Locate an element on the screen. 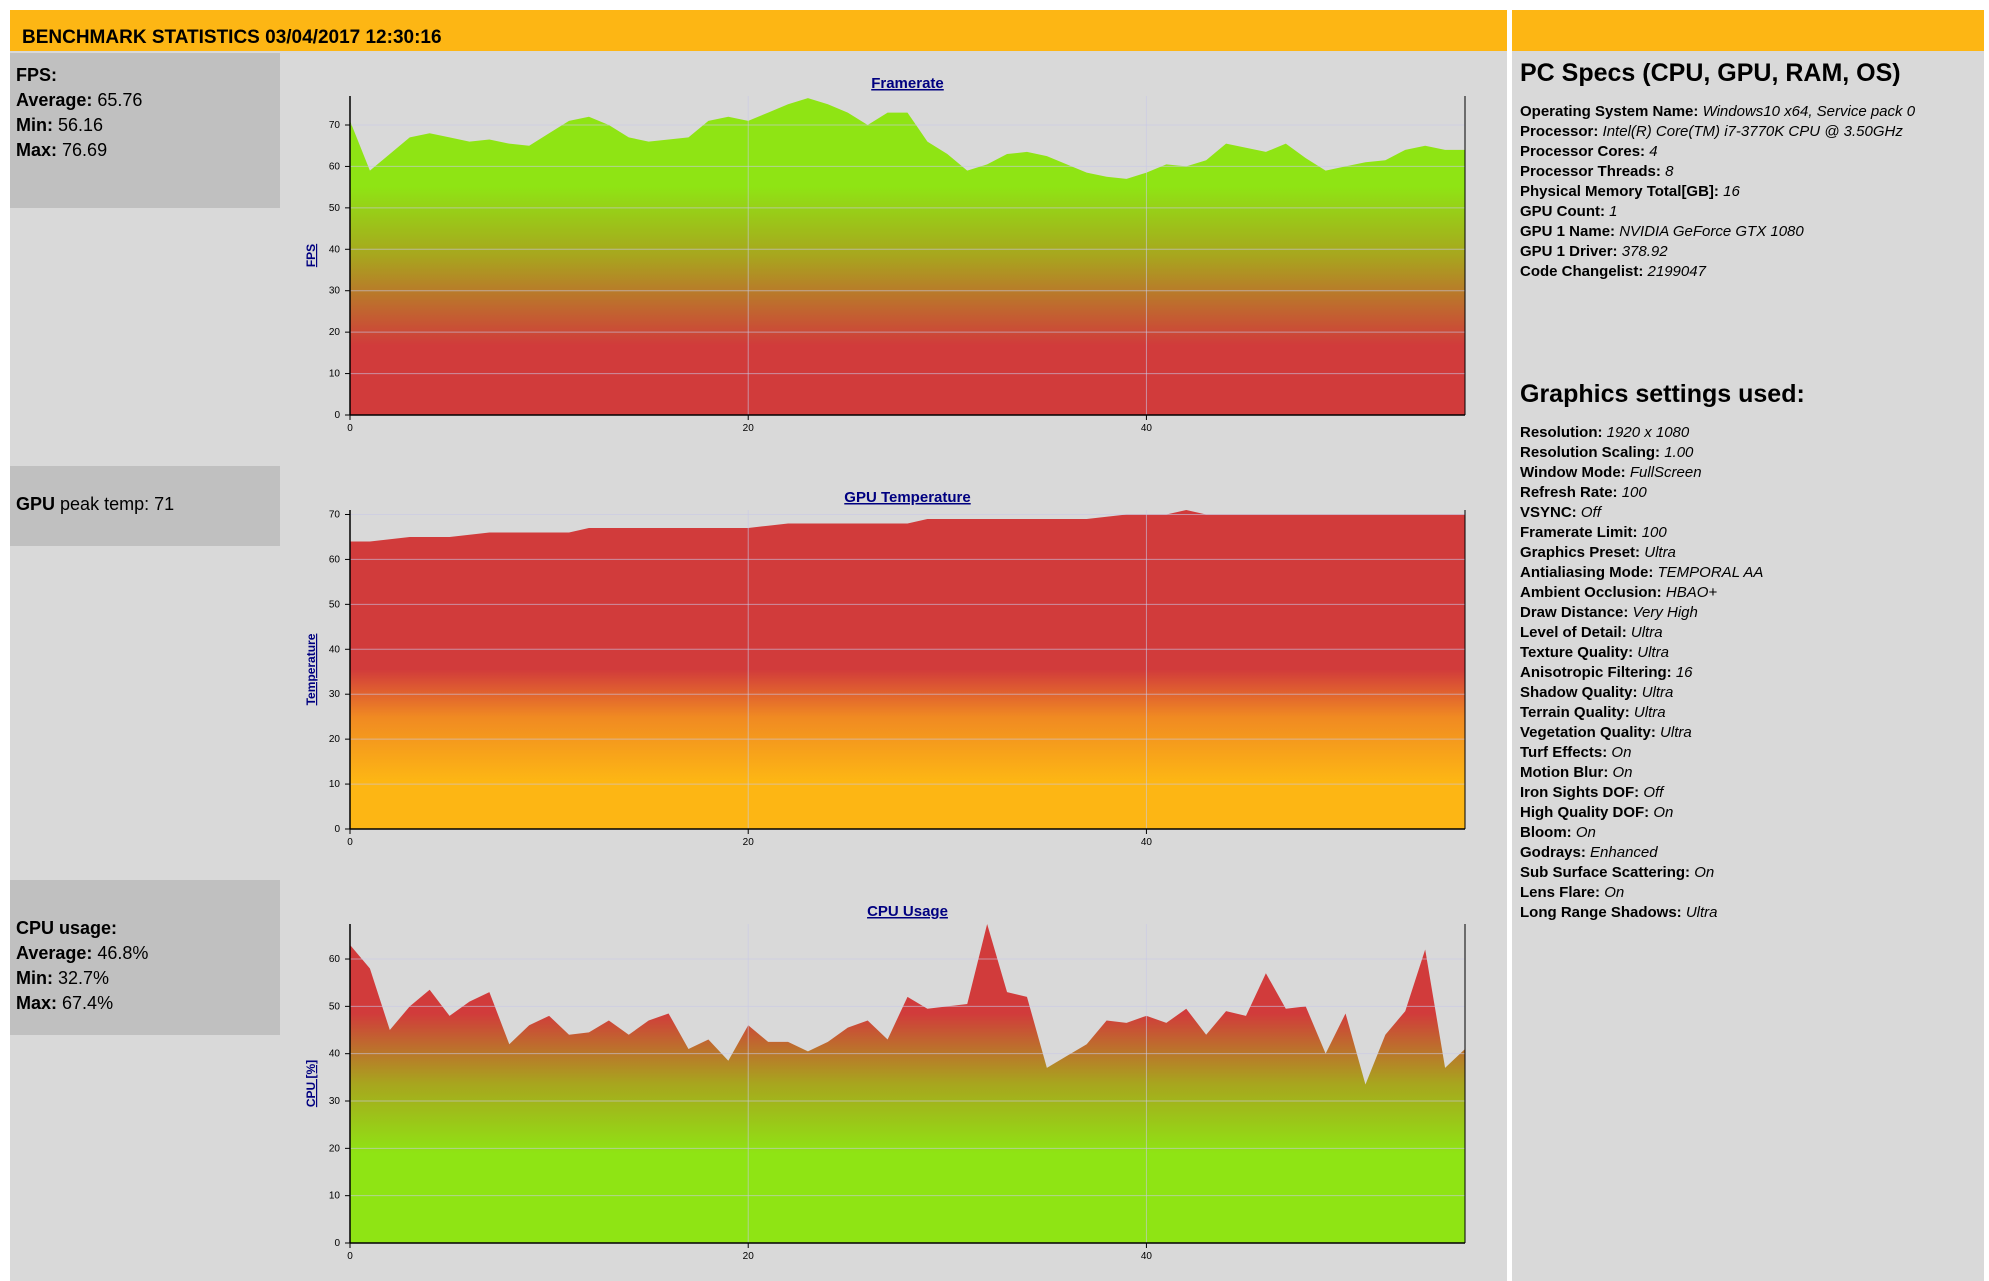 Image resolution: width=1989 pixels, height=1281 pixels. spec-key: Window Mode: is located at coordinates (1573, 472).